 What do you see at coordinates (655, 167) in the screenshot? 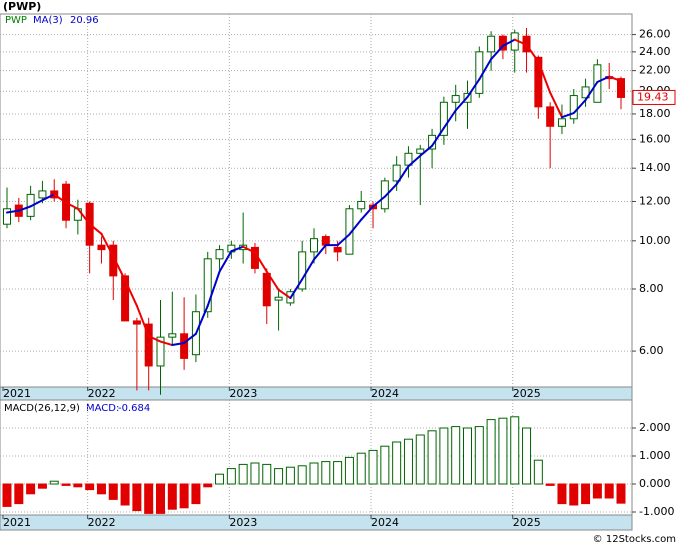
I see `y-tick-label: 14.00` at bounding box center [655, 167].